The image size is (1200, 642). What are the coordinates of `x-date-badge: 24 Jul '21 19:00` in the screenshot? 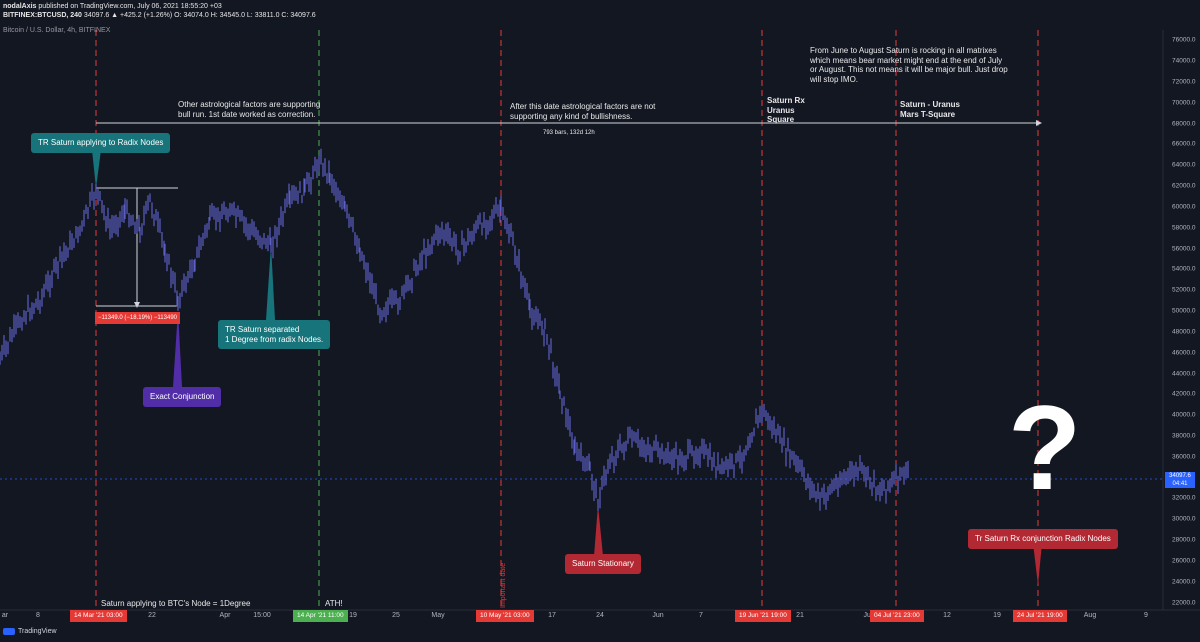 It's located at (1040, 616).